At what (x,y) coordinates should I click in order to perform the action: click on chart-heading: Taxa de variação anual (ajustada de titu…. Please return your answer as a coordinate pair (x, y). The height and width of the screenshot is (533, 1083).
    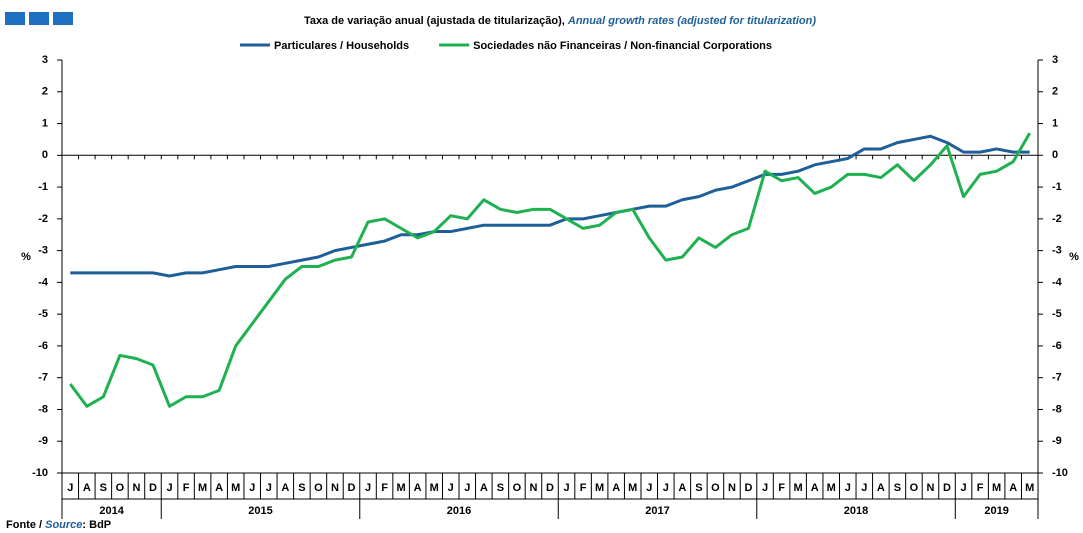
    Looking at the image, I should click on (560, 21).